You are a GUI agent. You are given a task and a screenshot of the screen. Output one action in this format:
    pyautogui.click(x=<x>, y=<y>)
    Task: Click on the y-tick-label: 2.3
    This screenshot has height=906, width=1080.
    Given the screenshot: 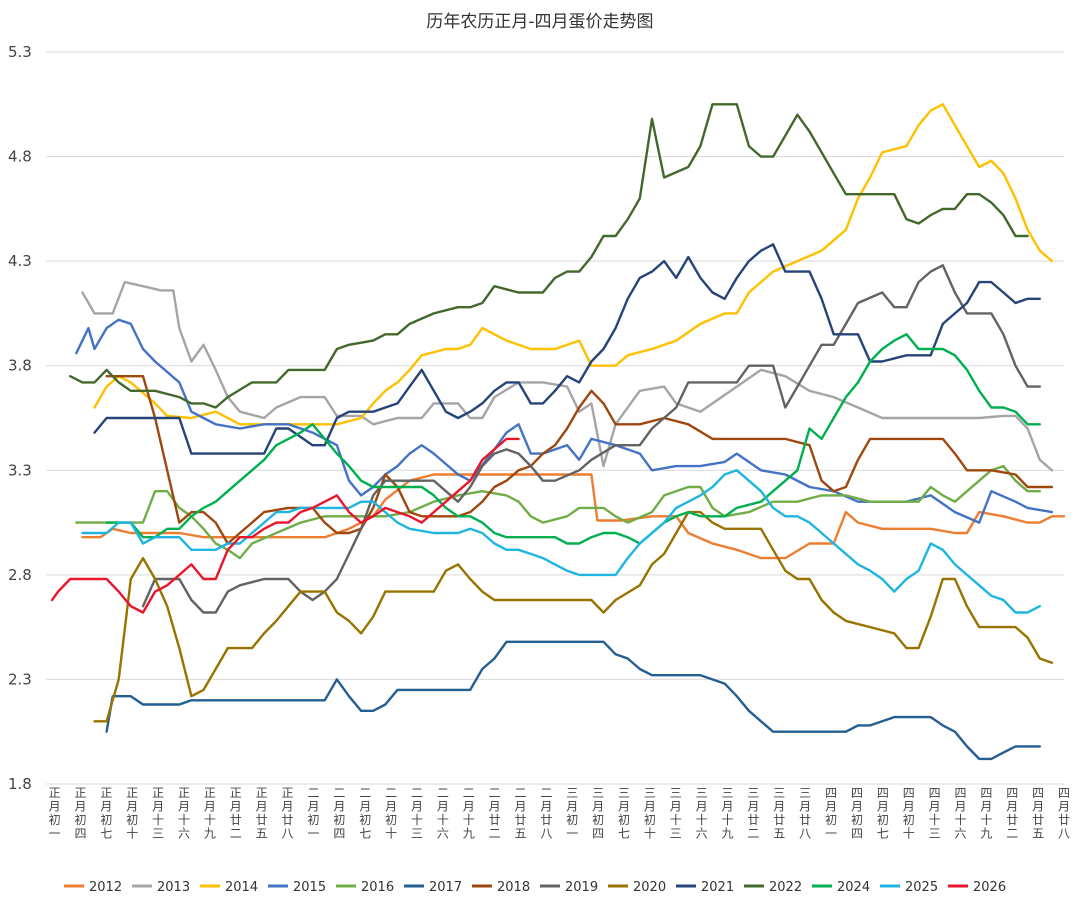 What is the action you would take?
    pyautogui.click(x=20, y=679)
    